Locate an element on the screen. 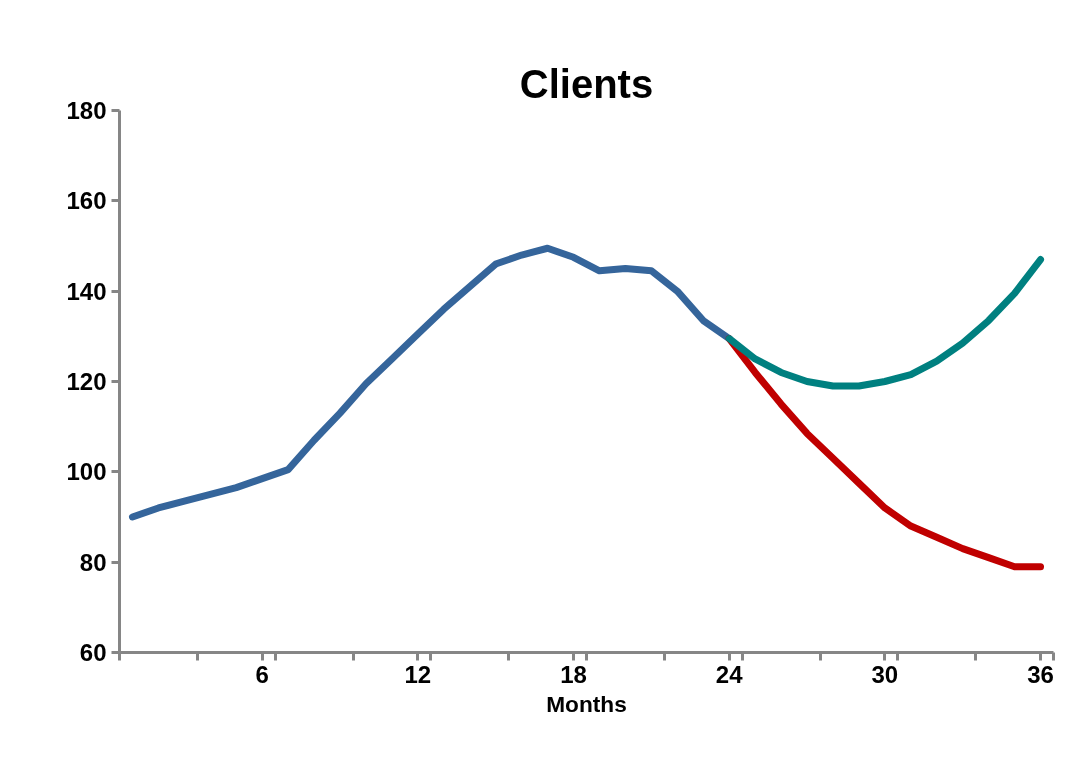 The width and height of the screenshot is (1079, 771). x-tick-label: 6 is located at coordinates (262, 674).